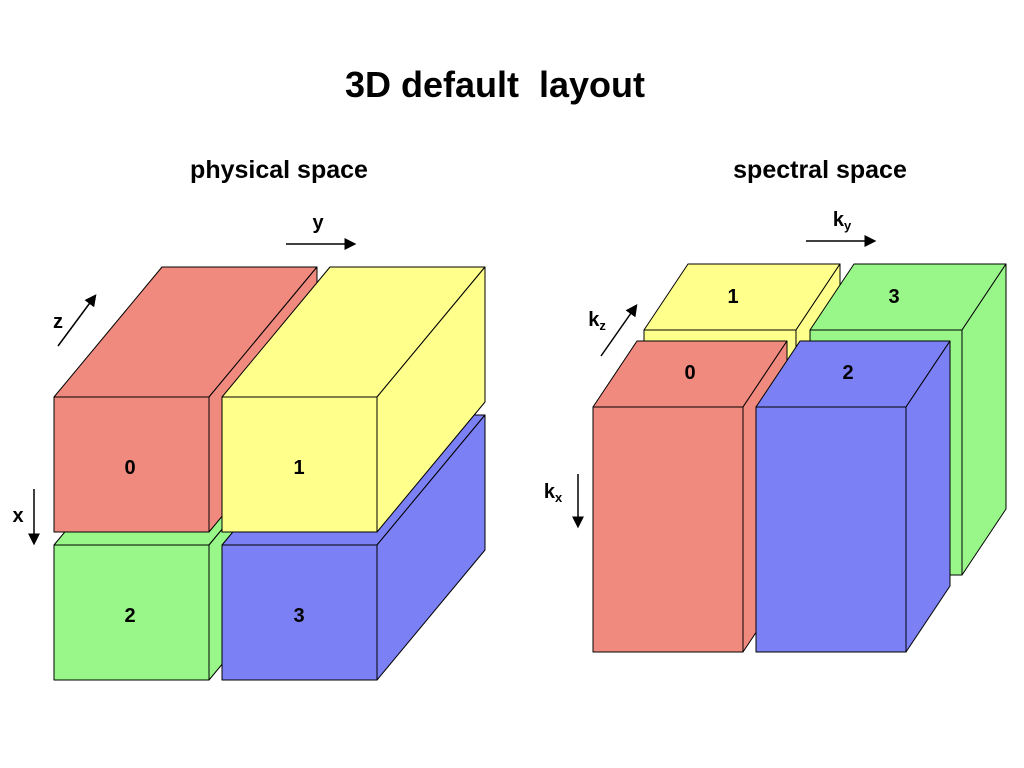 The width and height of the screenshot is (1024, 768). What do you see at coordinates (553, 493) in the screenshot?
I see `kx-axis-label: kx` at bounding box center [553, 493].